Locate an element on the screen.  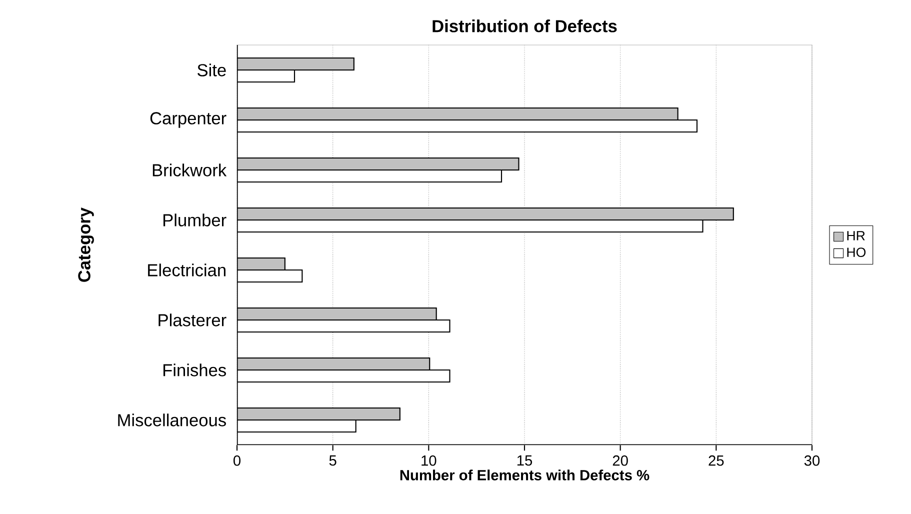
y-tick-label: Site is located at coordinates (212, 70).